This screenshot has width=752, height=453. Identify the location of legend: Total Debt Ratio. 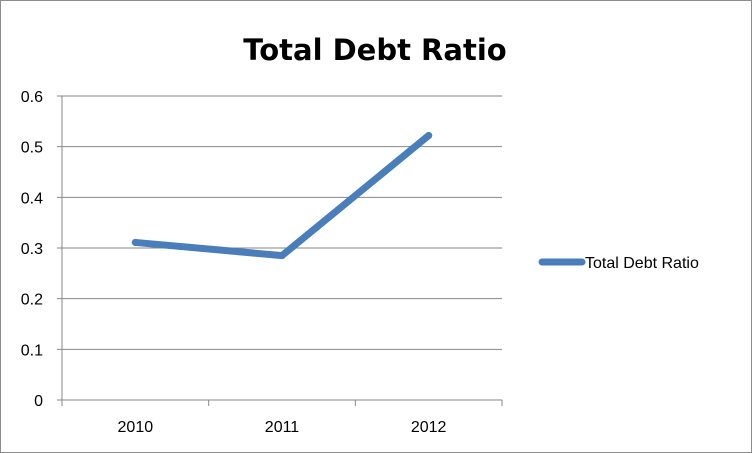
(618, 263).